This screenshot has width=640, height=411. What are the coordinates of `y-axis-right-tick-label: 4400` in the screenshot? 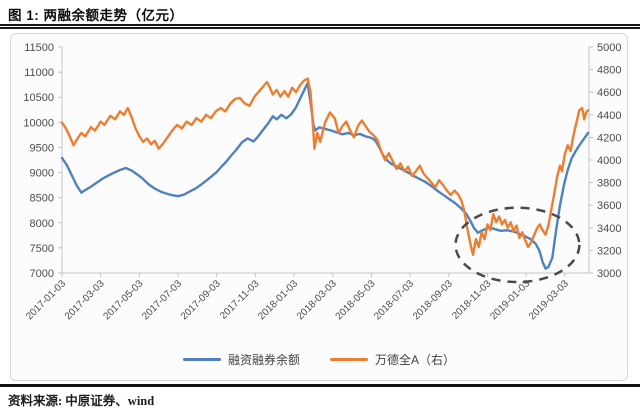 It's located at (609, 116).